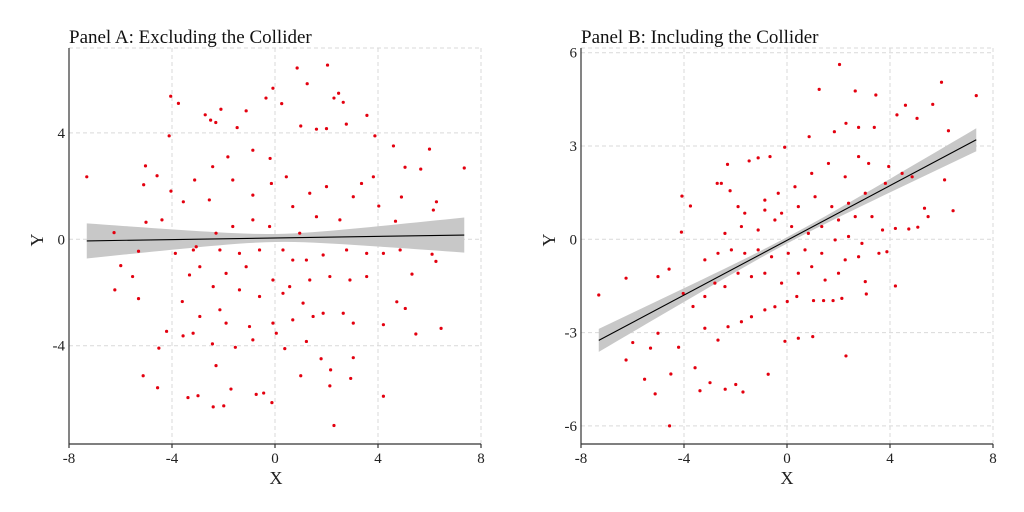 The width and height of the screenshot is (1024, 512). I want to click on panel-b-x-label: X, so click(787, 478).